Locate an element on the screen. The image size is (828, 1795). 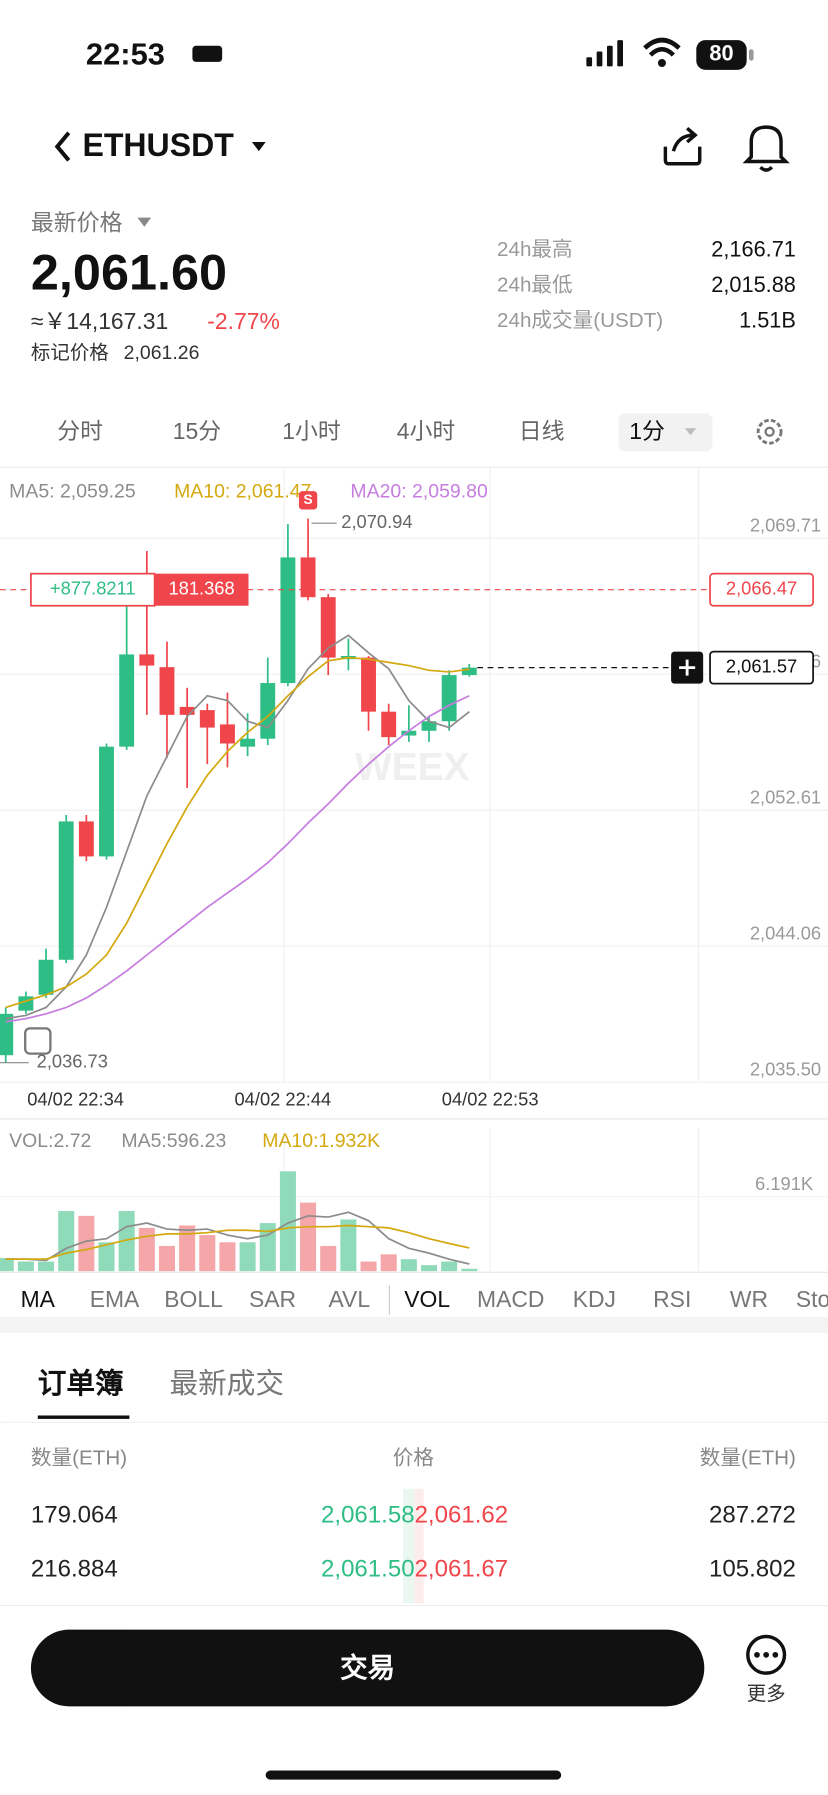
vol-legend: MA5:596.23 is located at coordinates (173, 1141).